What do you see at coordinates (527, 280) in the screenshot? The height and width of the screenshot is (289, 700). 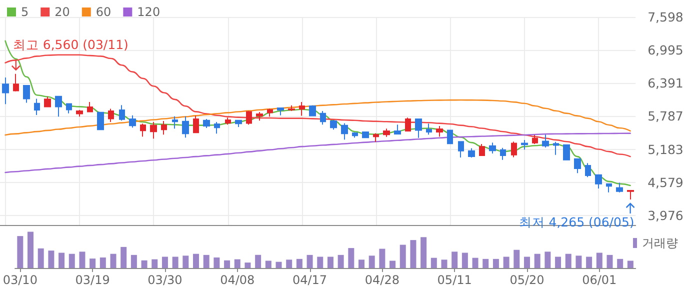 I see `x-tick-label: 05/20` at bounding box center [527, 280].